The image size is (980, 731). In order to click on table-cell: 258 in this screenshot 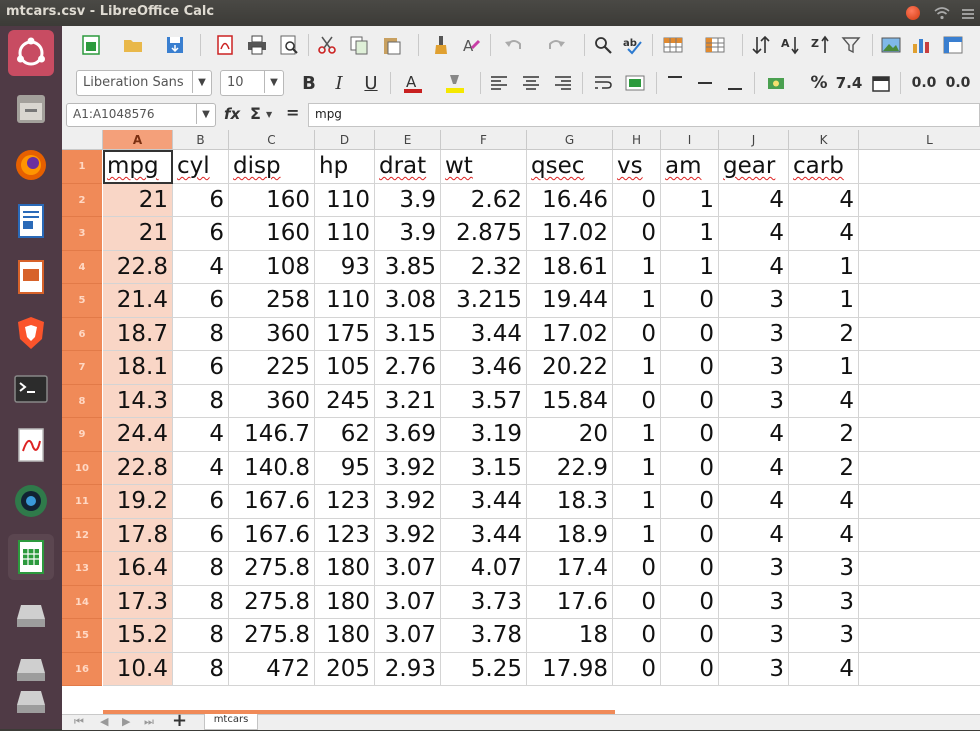, I will do `click(272, 301)`.